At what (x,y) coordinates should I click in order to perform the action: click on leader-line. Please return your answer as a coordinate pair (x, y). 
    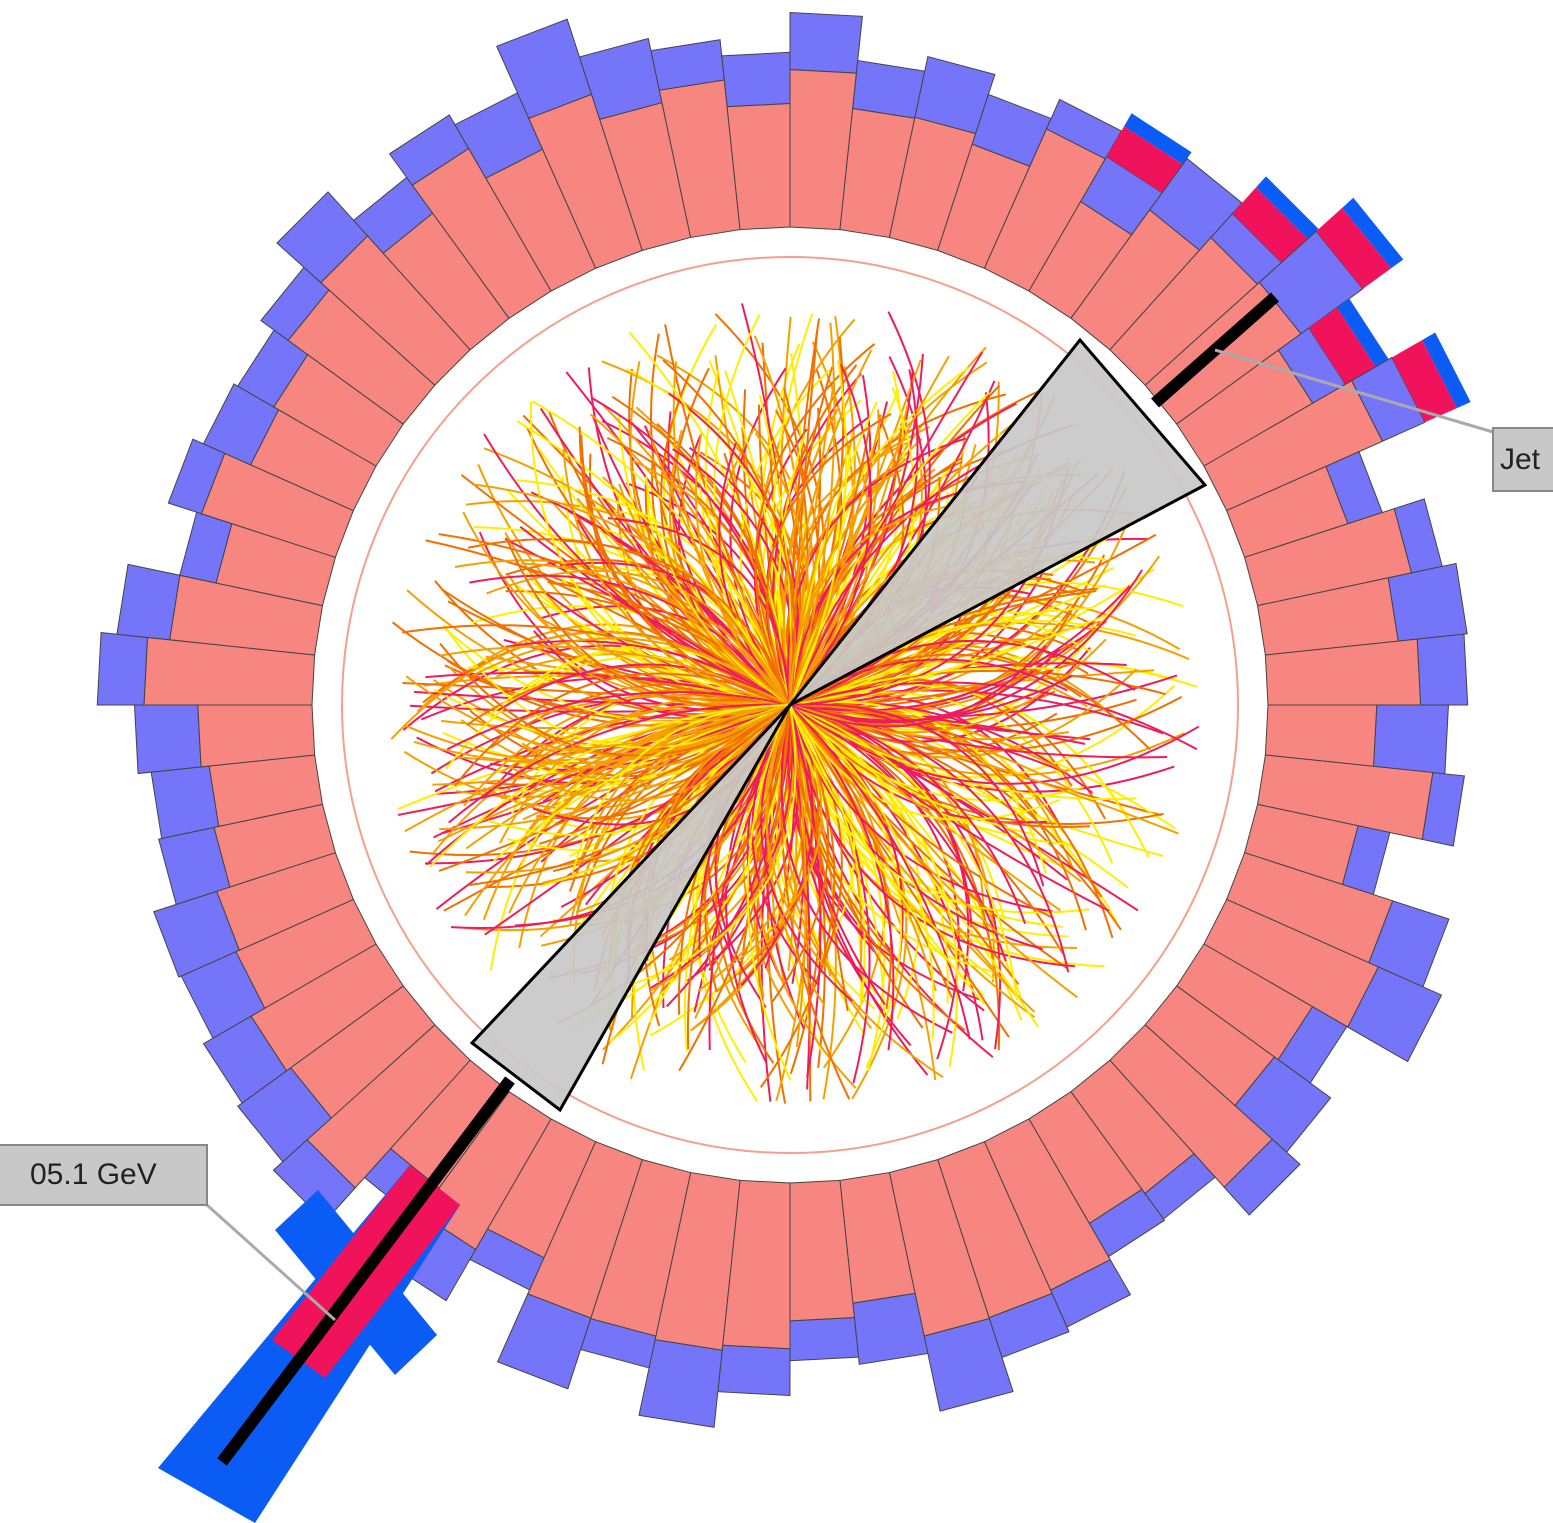
    Looking at the image, I should click on (271, 1262).